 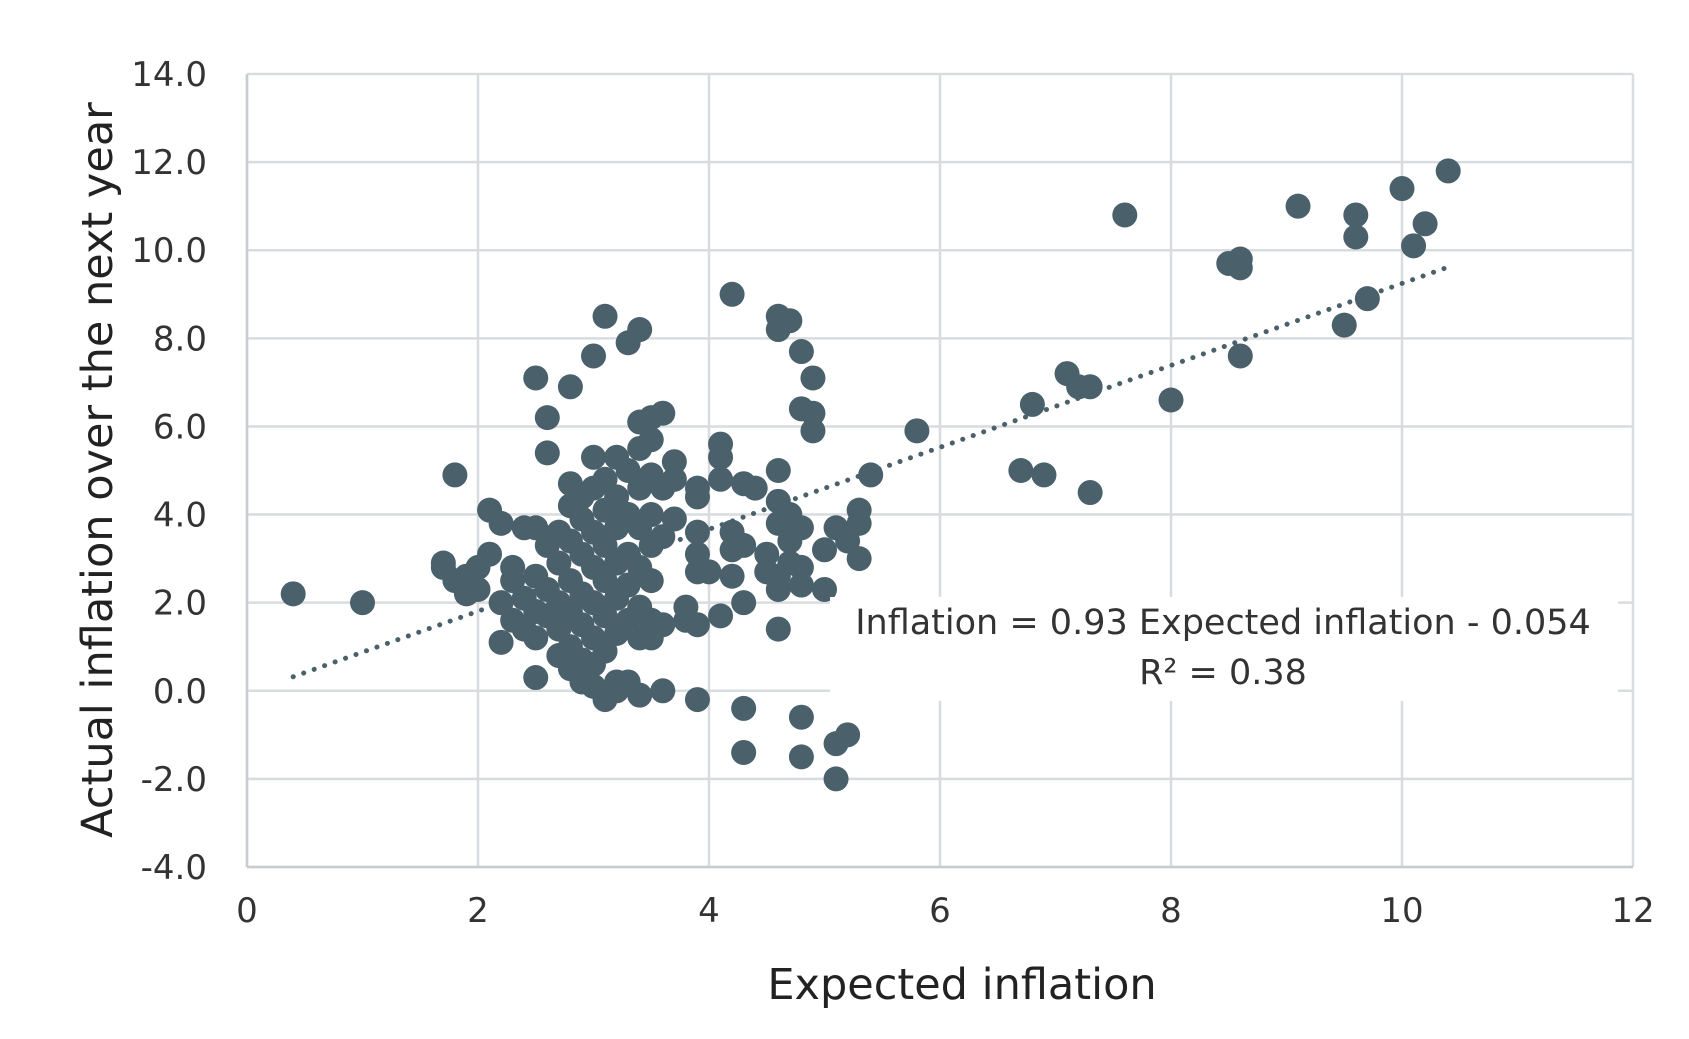 I want to click on y-tick-label: 0.0, so click(x=180, y=692).